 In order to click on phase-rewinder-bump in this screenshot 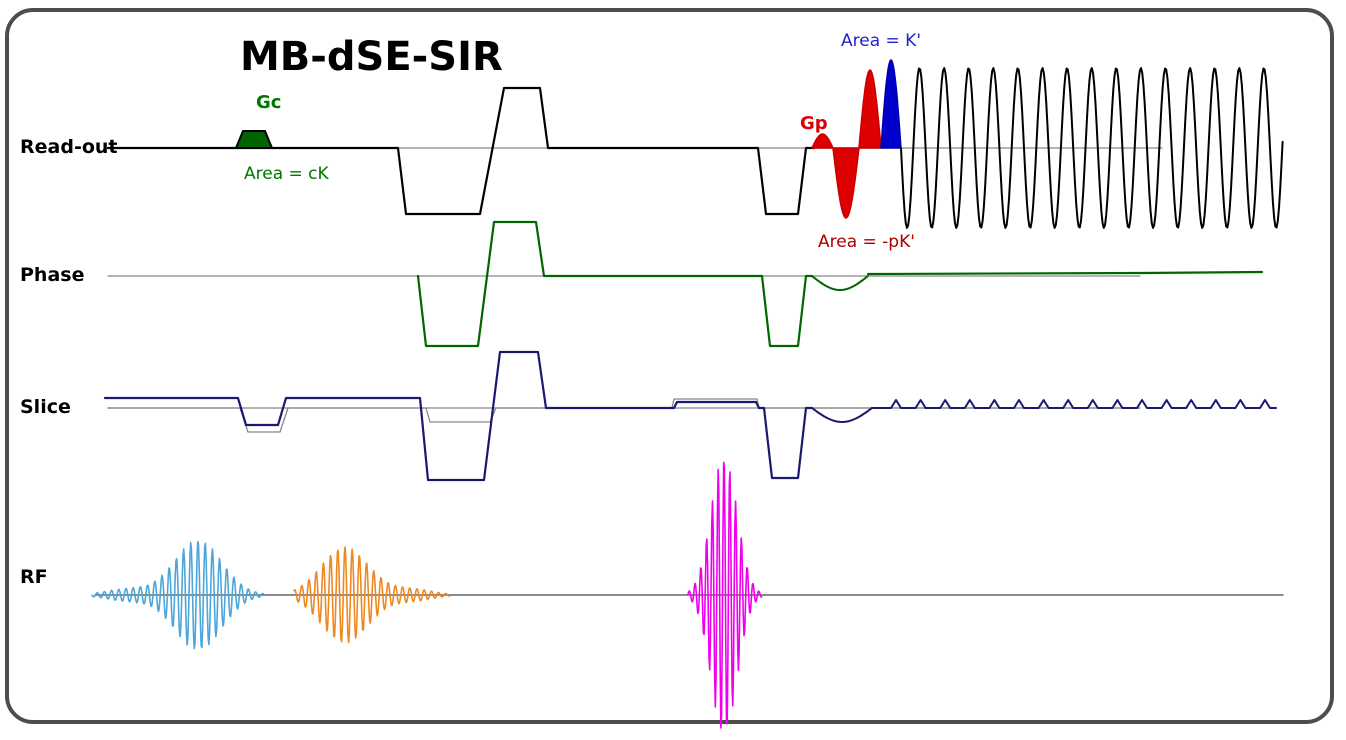, I will do `click(840, 283)`.